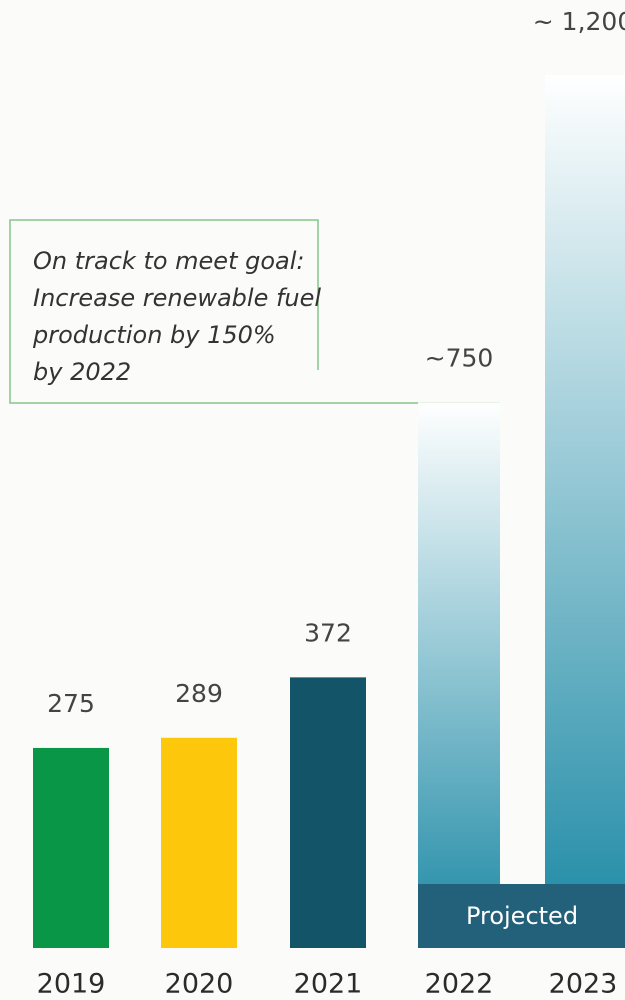  What do you see at coordinates (459, 357) in the screenshot?
I see `value-label: ~750` at bounding box center [459, 357].